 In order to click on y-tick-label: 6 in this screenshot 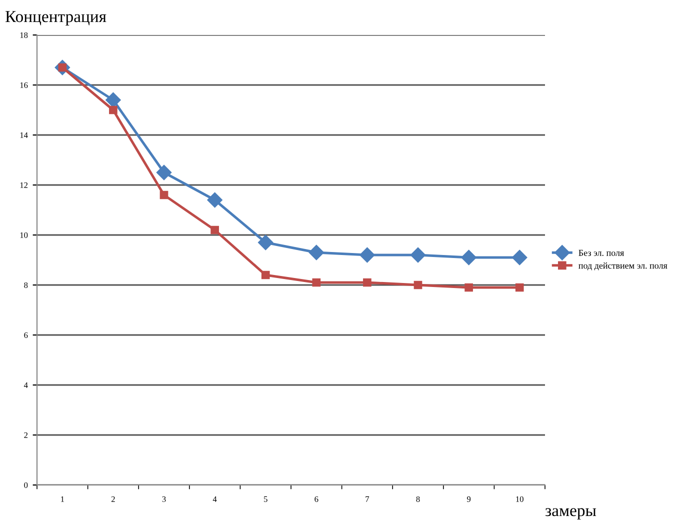, I will do `click(26, 335)`.